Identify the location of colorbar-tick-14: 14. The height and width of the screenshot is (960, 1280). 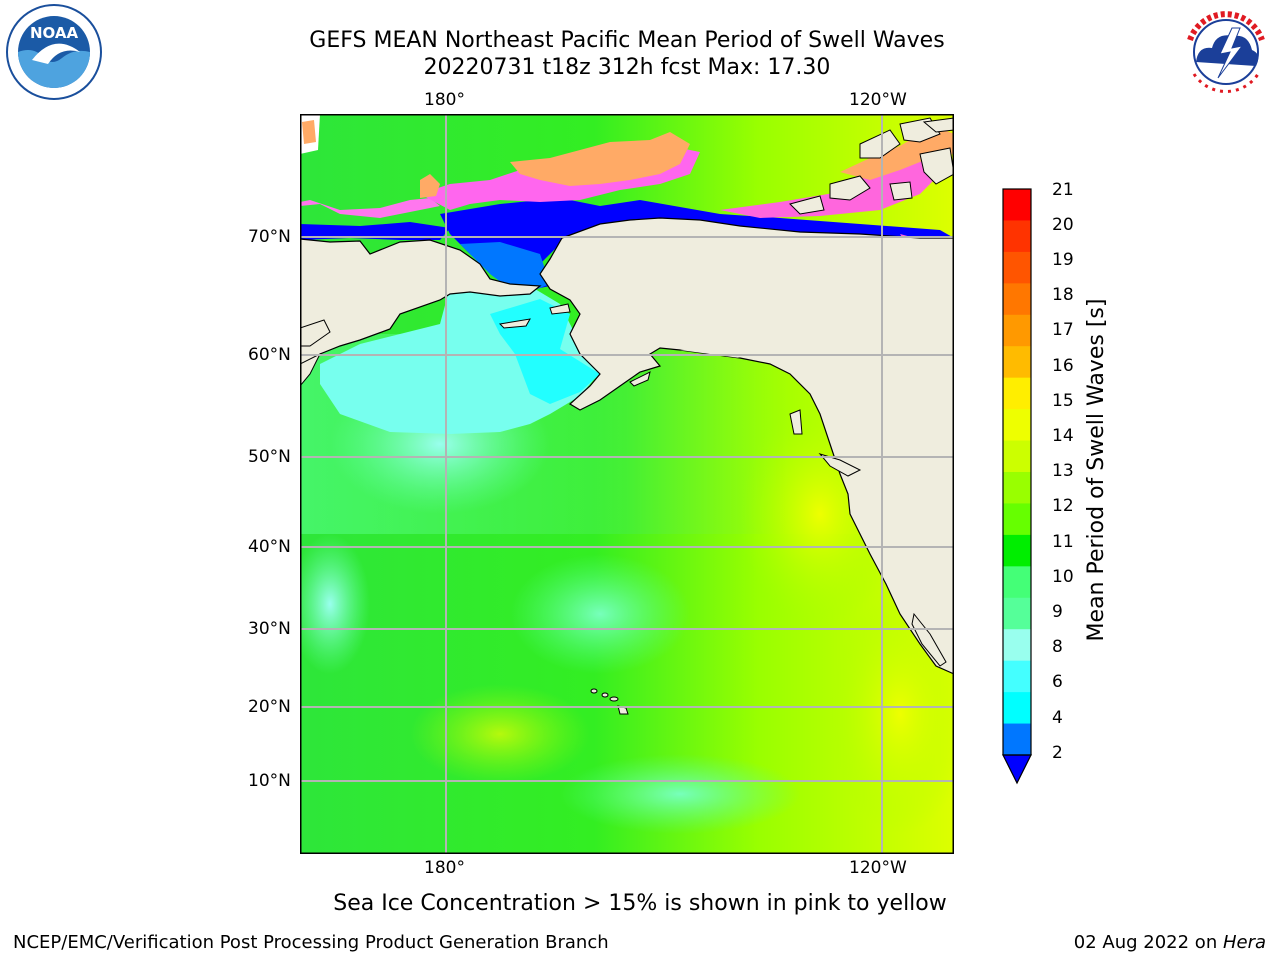
(1063, 436).